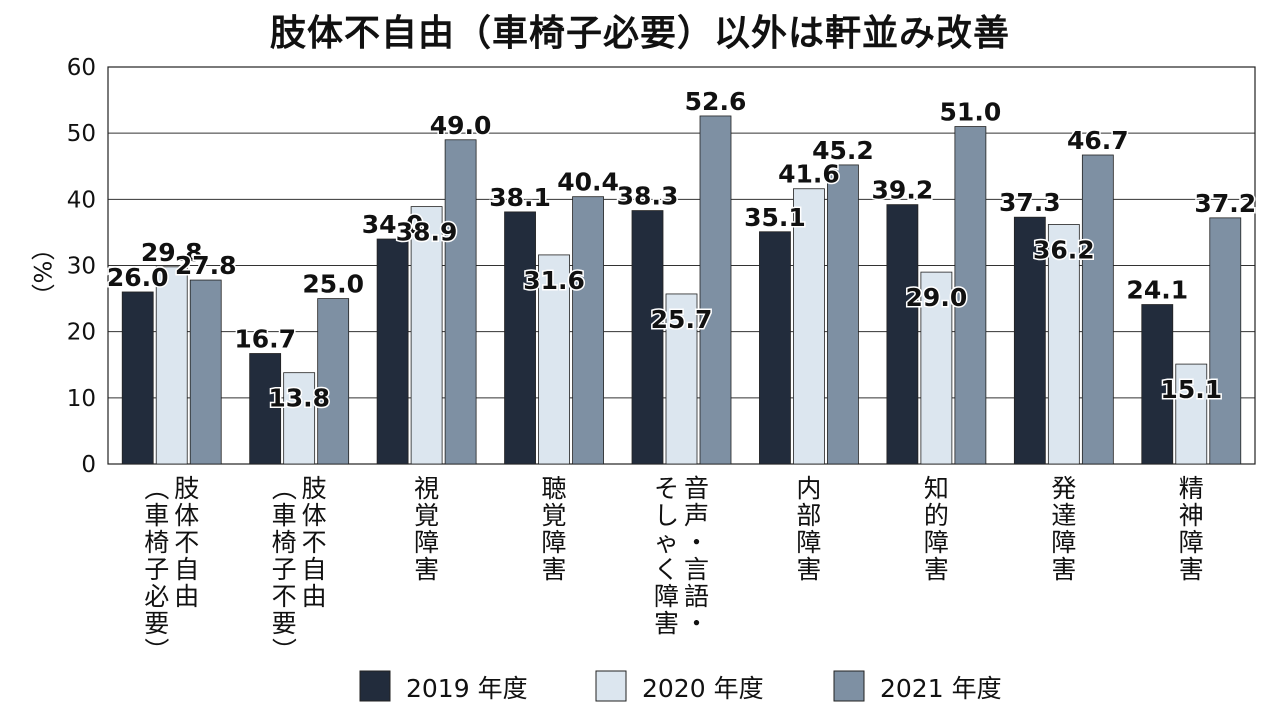 This screenshot has width=1280, height=720. I want to click on data-label: 38.3, so click(648, 196).